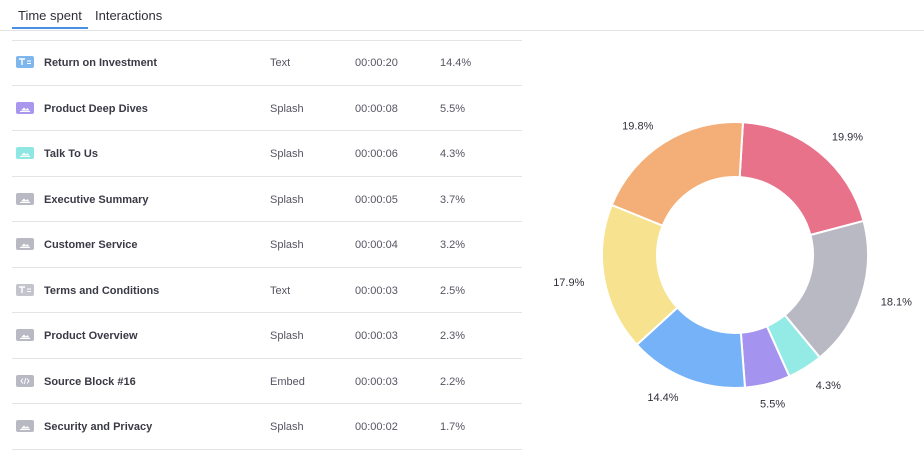 This screenshot has height=459, width=924. I want to click on time-spent-value: 00:00:04, so click(376, 245).